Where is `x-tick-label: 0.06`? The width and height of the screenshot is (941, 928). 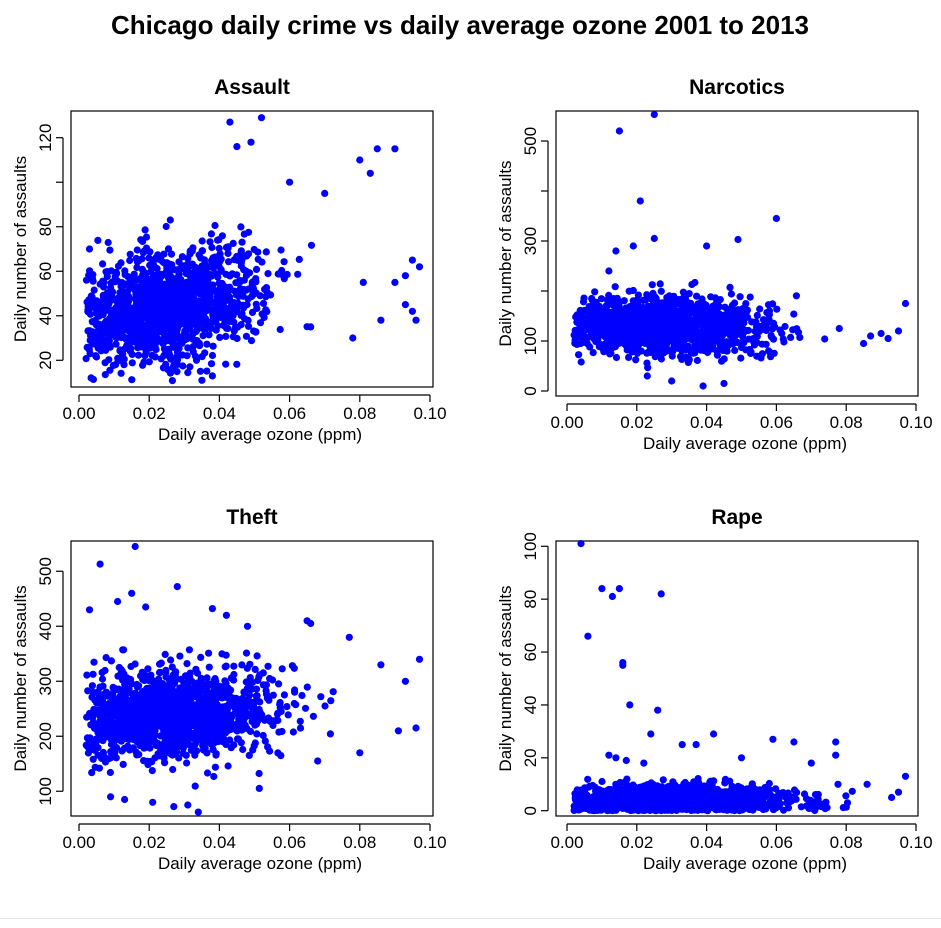 x-tick-label: 0.06 is located at coordinates (776, 422).